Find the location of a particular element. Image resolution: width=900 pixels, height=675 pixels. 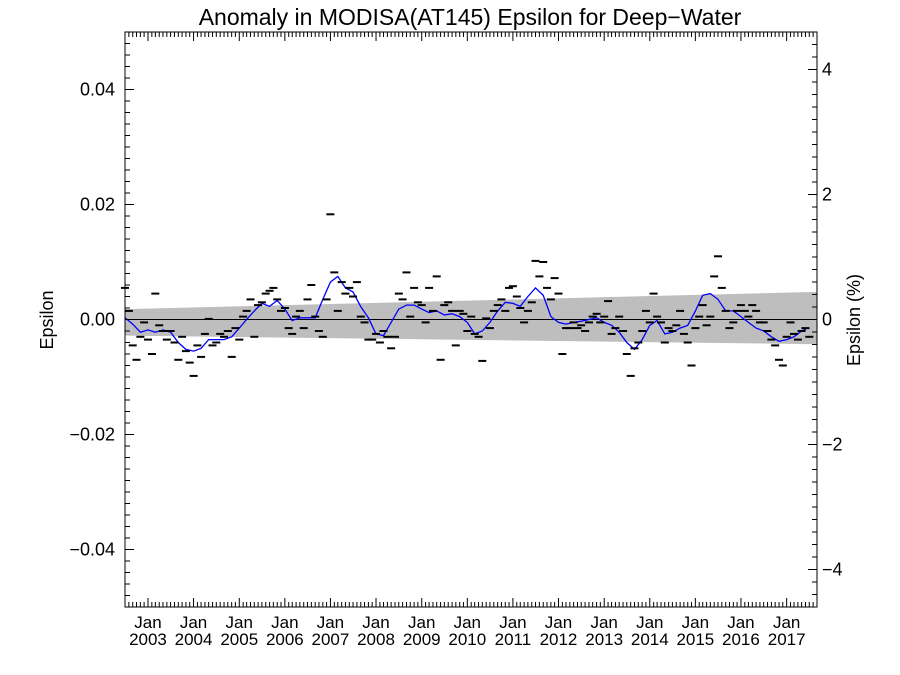

y-tick-label: 0.00 is located at coordinates (97, 320).